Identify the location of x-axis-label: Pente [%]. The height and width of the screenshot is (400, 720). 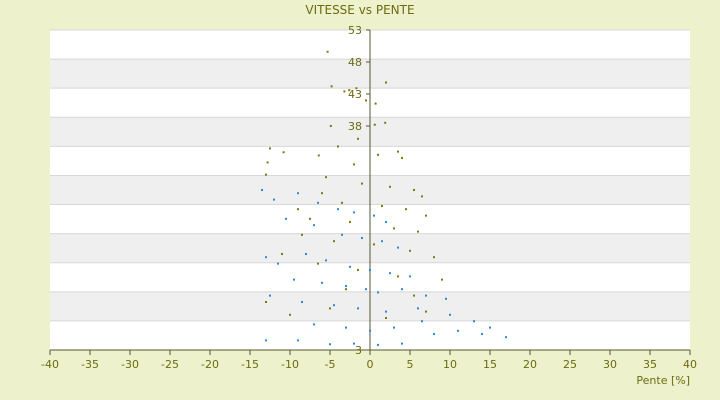
(663, 380).